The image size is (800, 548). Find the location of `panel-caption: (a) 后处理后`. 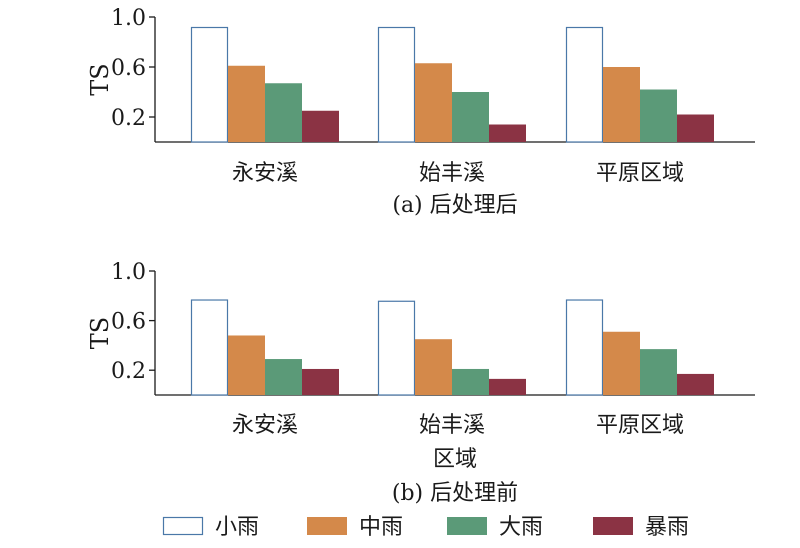

panel-caption: (a) 后处理后 is located at coordinates (454, 205).